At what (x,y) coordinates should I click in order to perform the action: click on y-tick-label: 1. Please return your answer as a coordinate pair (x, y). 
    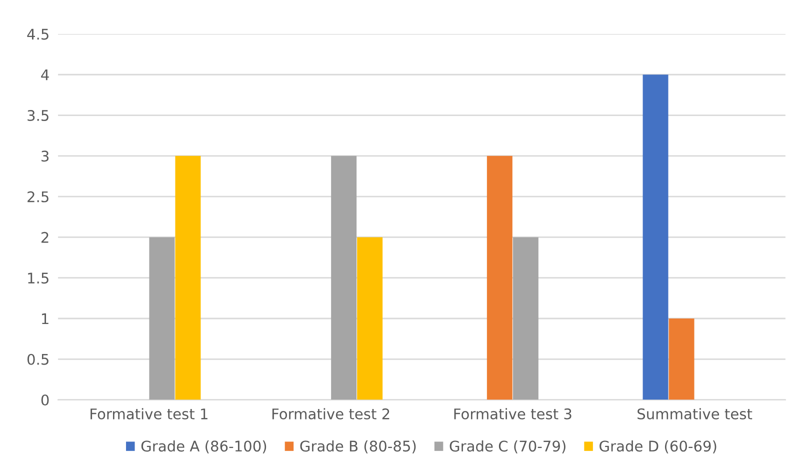
    Looking at the image, I should click on (45, 318).